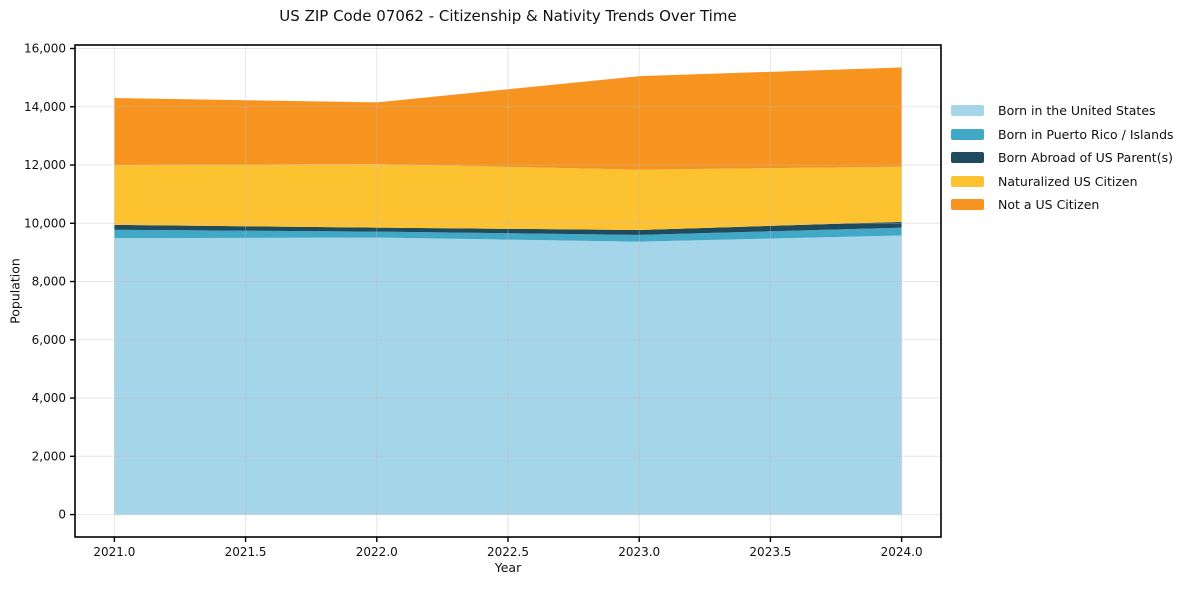 The image size is (1189, 590). Describe the element at coordinates (246, 552) in the screenshot. I see `x-tick-label: 2021.5` at that location.